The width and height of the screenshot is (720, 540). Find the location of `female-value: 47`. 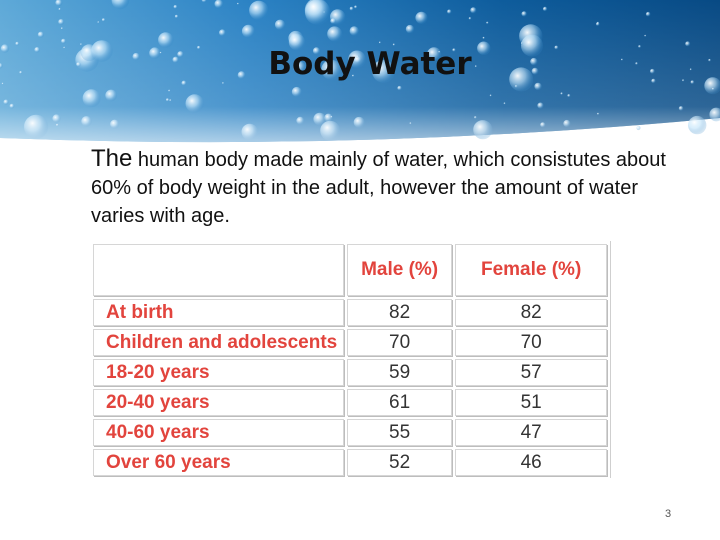

female-value: 47 is located at coordinates (531, 432).